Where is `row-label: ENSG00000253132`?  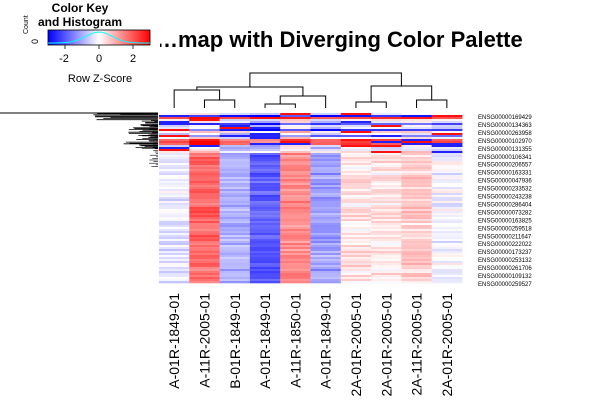
row-label: ENSG00000253132 is located at coordinates (505, 261).